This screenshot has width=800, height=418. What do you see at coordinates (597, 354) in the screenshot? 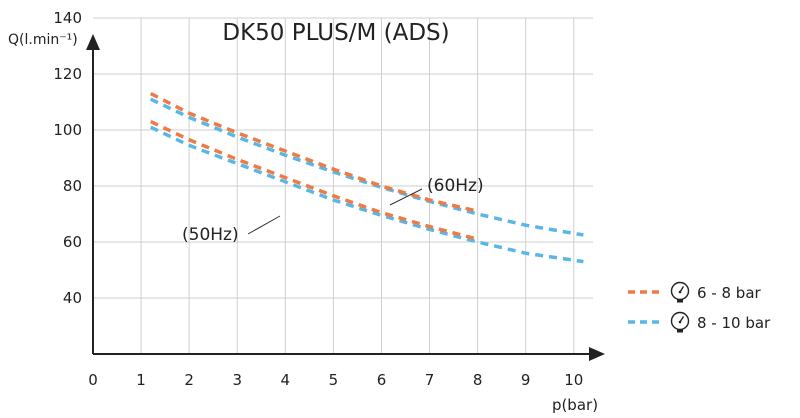
I see `x-axis-arrow` at bounding box center [597, 354].